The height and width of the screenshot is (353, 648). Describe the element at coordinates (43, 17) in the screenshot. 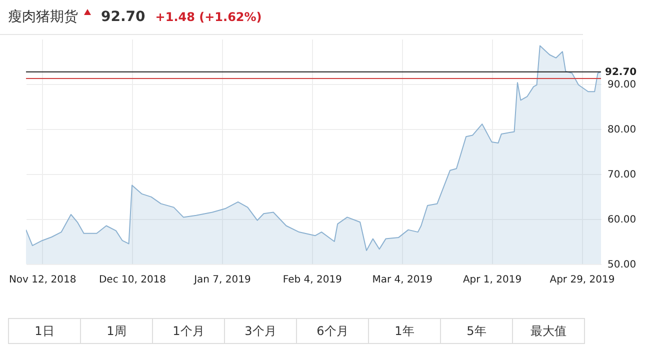

I see `chart-title: 瘦肉猪期货` at that location.